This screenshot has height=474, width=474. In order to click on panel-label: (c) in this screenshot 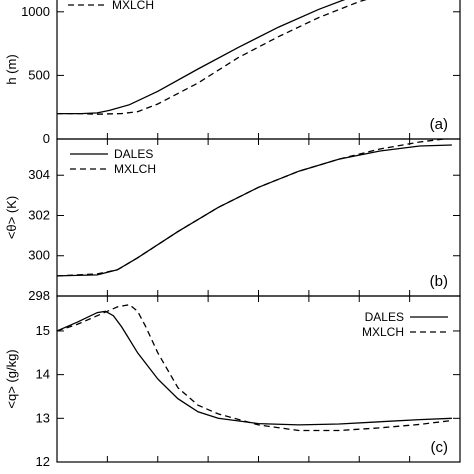, I will do `click(440, 447)`.